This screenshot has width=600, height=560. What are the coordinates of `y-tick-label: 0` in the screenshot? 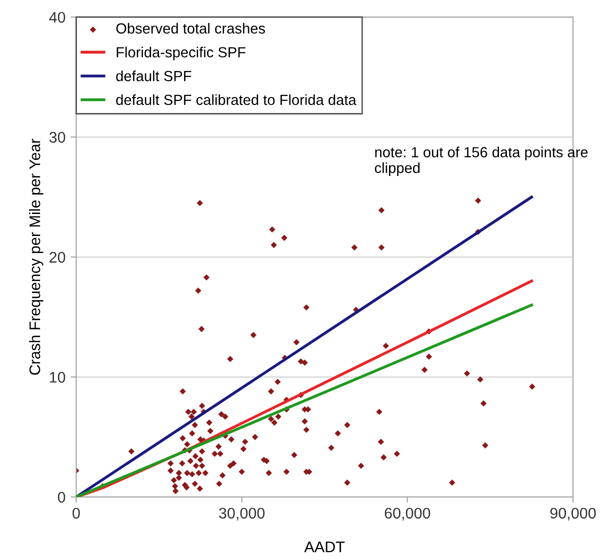 It's located at (62, 497).